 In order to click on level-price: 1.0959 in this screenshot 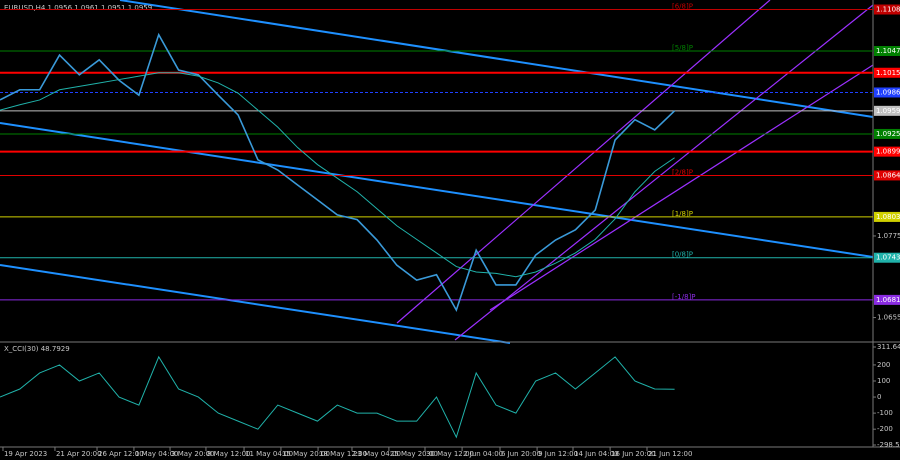, I will do `click(888, 111)`.